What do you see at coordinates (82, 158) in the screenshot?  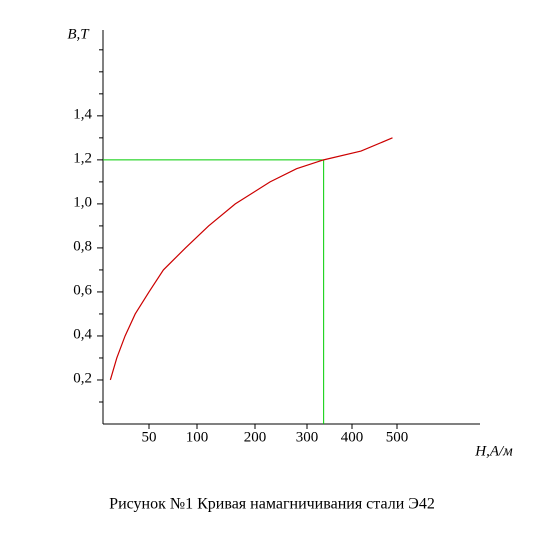 I see `y-tick-label: 1,2` at bounding box center [82, 158].